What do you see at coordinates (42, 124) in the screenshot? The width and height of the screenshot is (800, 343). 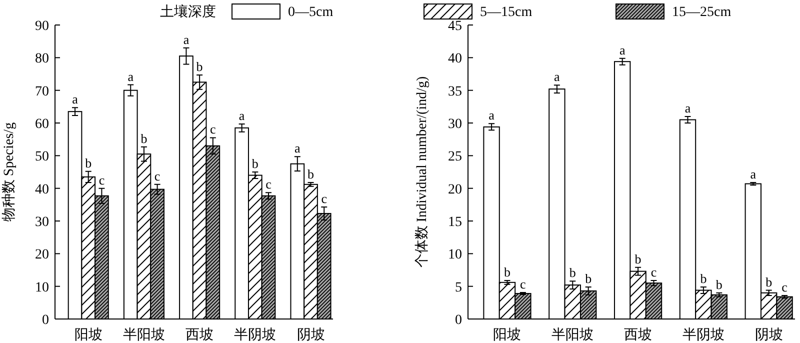 I see `y-tick-label: 60` at bounding box center [42, 124].